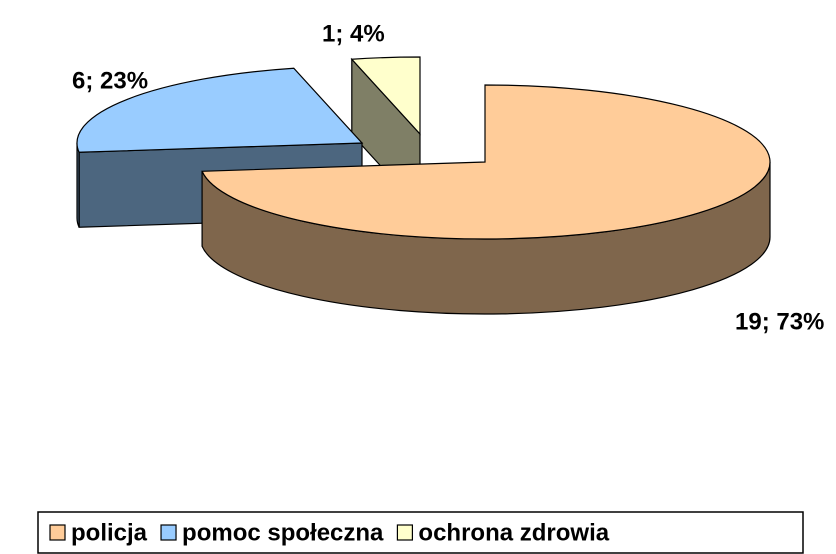 The image size is (836, 554). I want to click on data-label: 19; 73%, so click(779, 321).